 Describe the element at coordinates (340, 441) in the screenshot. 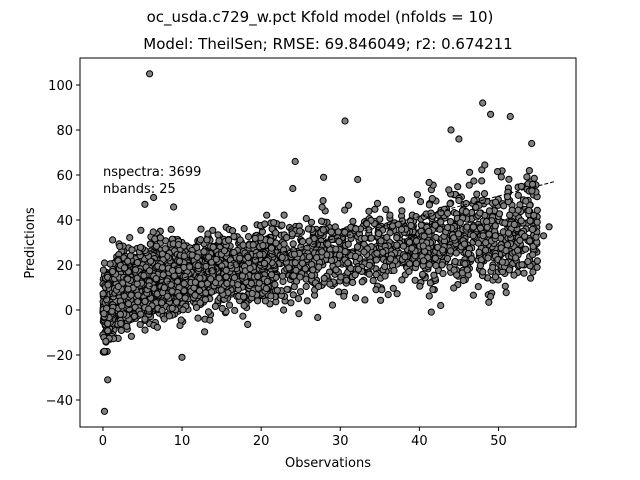

I see `x-tick-label: 30` at that location.